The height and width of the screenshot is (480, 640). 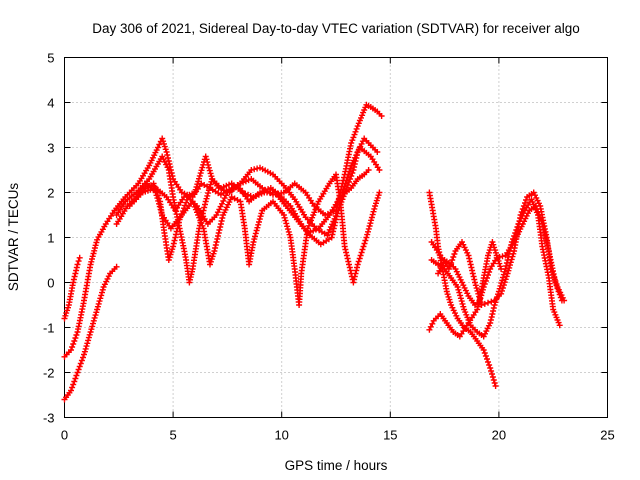 I want to click on data-series-track-g, so click(x=249, y=194).